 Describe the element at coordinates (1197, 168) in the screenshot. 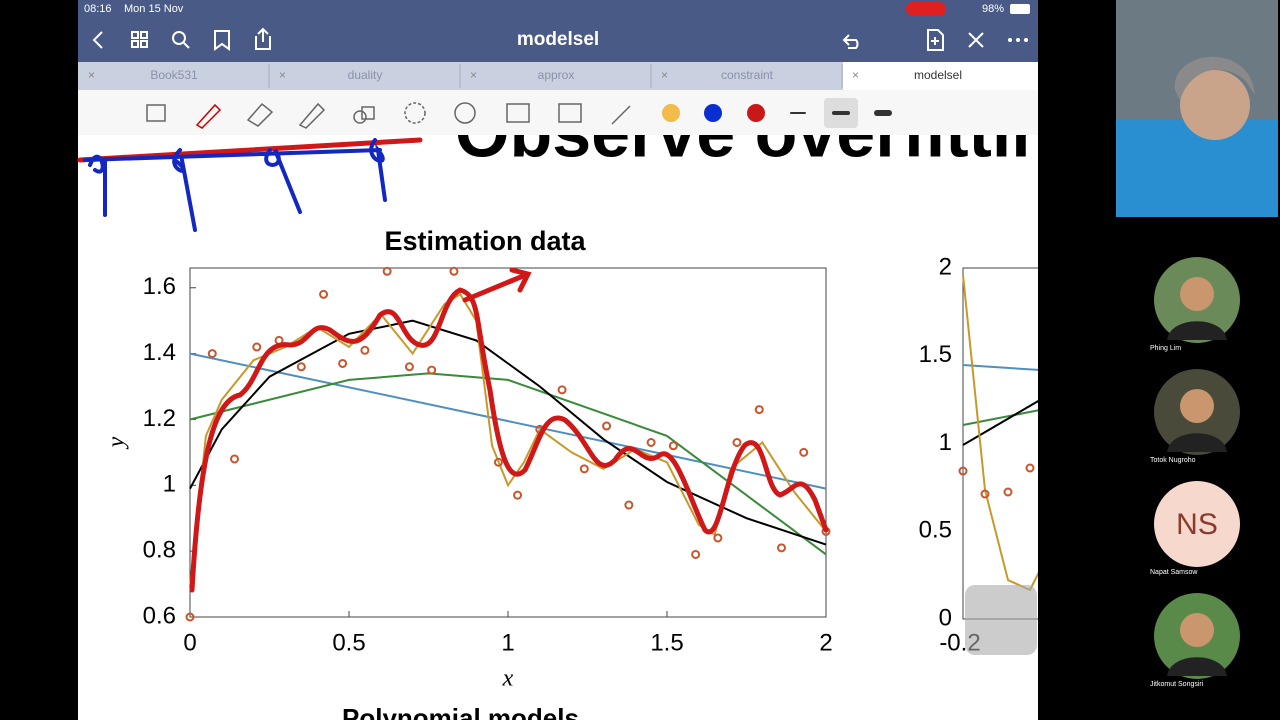

I see `speaker-shirt` at that location.